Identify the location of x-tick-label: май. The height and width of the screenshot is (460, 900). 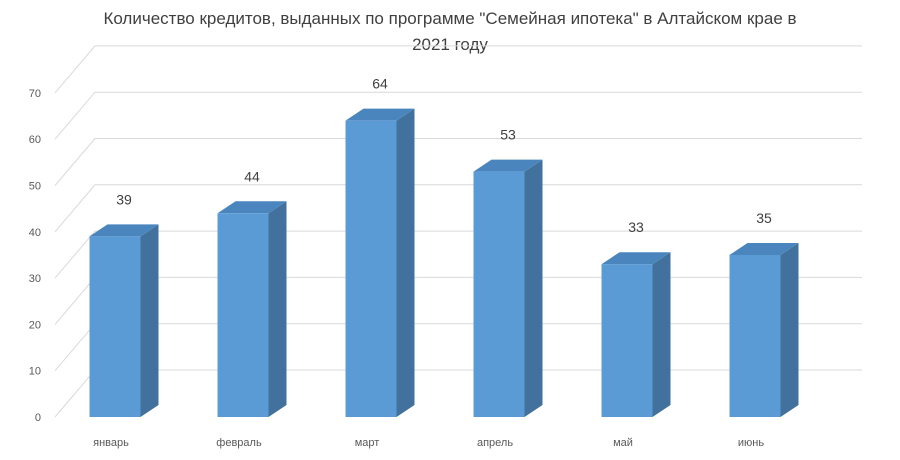
(623, 443).